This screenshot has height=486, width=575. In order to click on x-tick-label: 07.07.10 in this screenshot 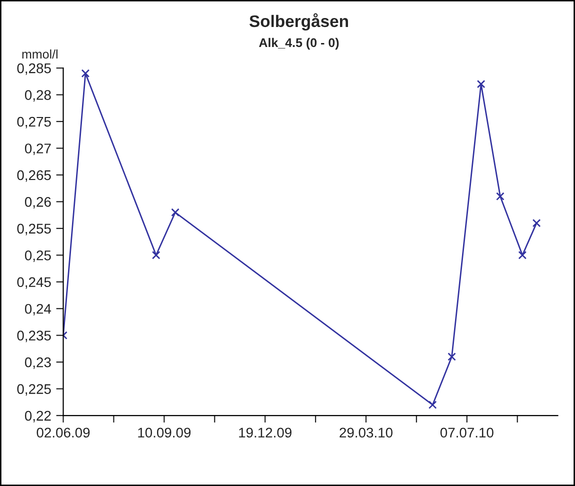, I will do `click(467, 433)`.